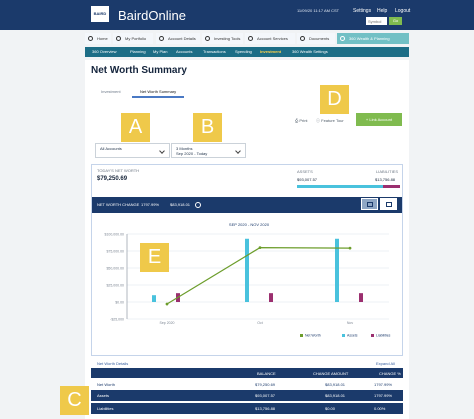  Describe the element at coordinates (115, 252) in the screenshot. I see `y-tick-label: $75,000.00` at that location.